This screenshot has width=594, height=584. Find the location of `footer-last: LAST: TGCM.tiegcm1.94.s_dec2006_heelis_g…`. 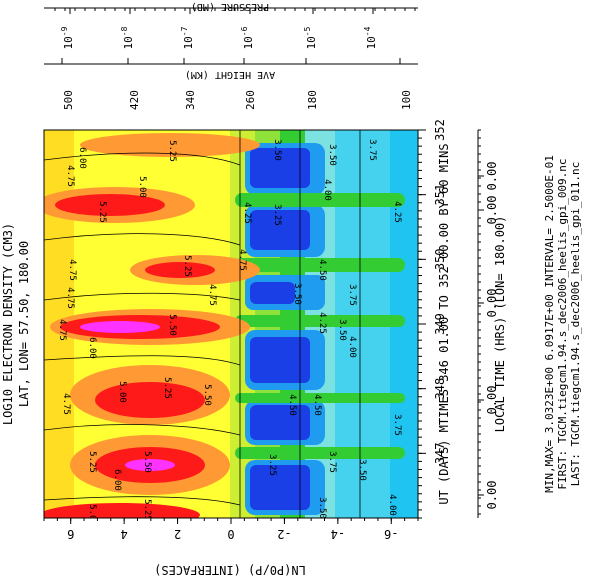

footer-last: LAST: TGCM.tiegcm1.94.s_dec2006_heelis_g… is located at coordinates (575, 324).